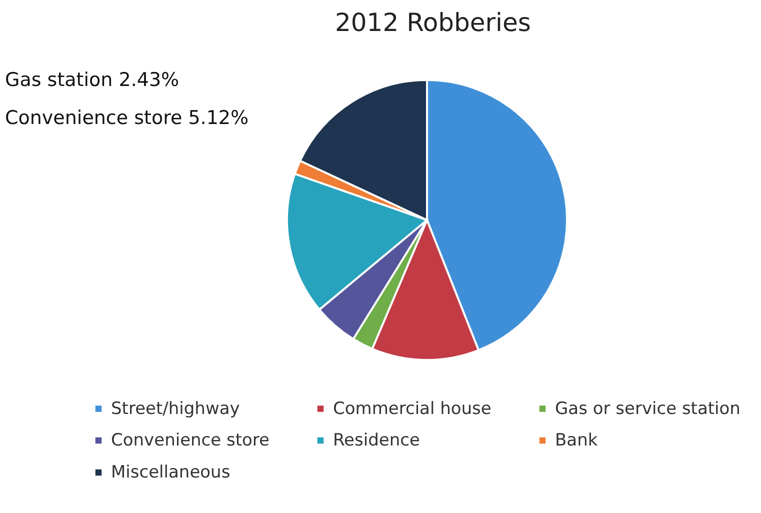 The width and height of the screenshot is (761, 513). I want to click on chart-title: 2012 Robberies, so click(433, 22).